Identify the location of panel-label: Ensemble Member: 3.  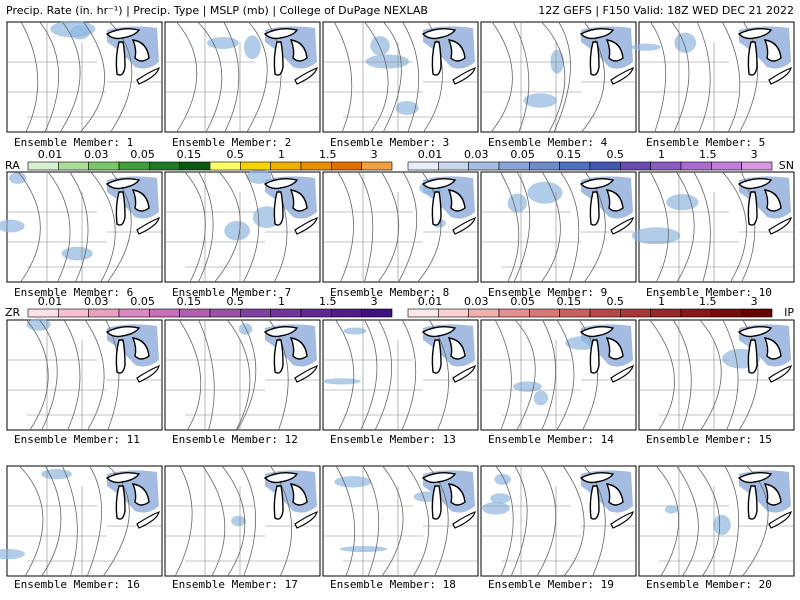
(389, 142).